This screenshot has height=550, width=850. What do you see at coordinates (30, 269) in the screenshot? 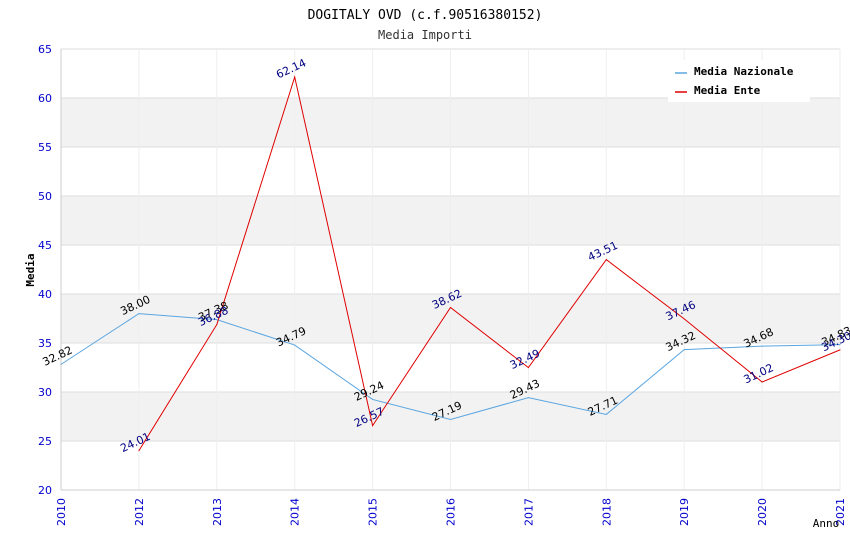
I see `y-axis-label: Media` at bounding box center [30, 269].